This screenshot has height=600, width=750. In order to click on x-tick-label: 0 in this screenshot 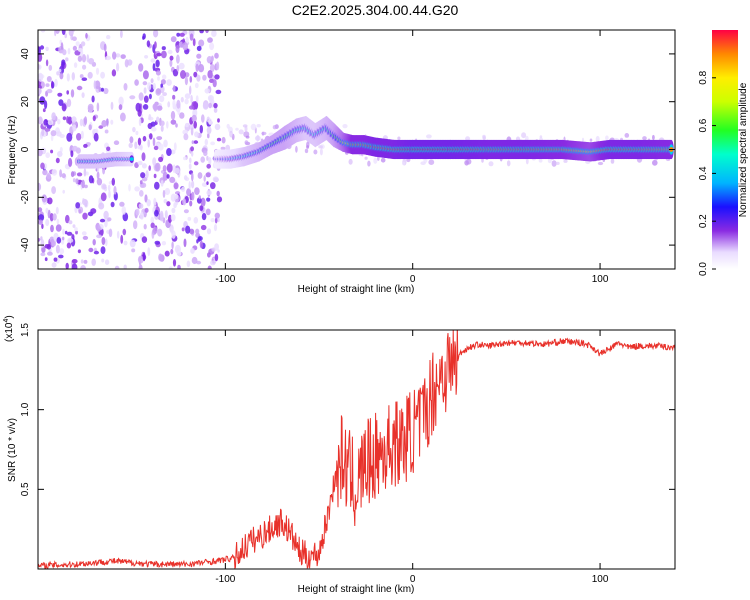, I will do `click(413, 279)`.